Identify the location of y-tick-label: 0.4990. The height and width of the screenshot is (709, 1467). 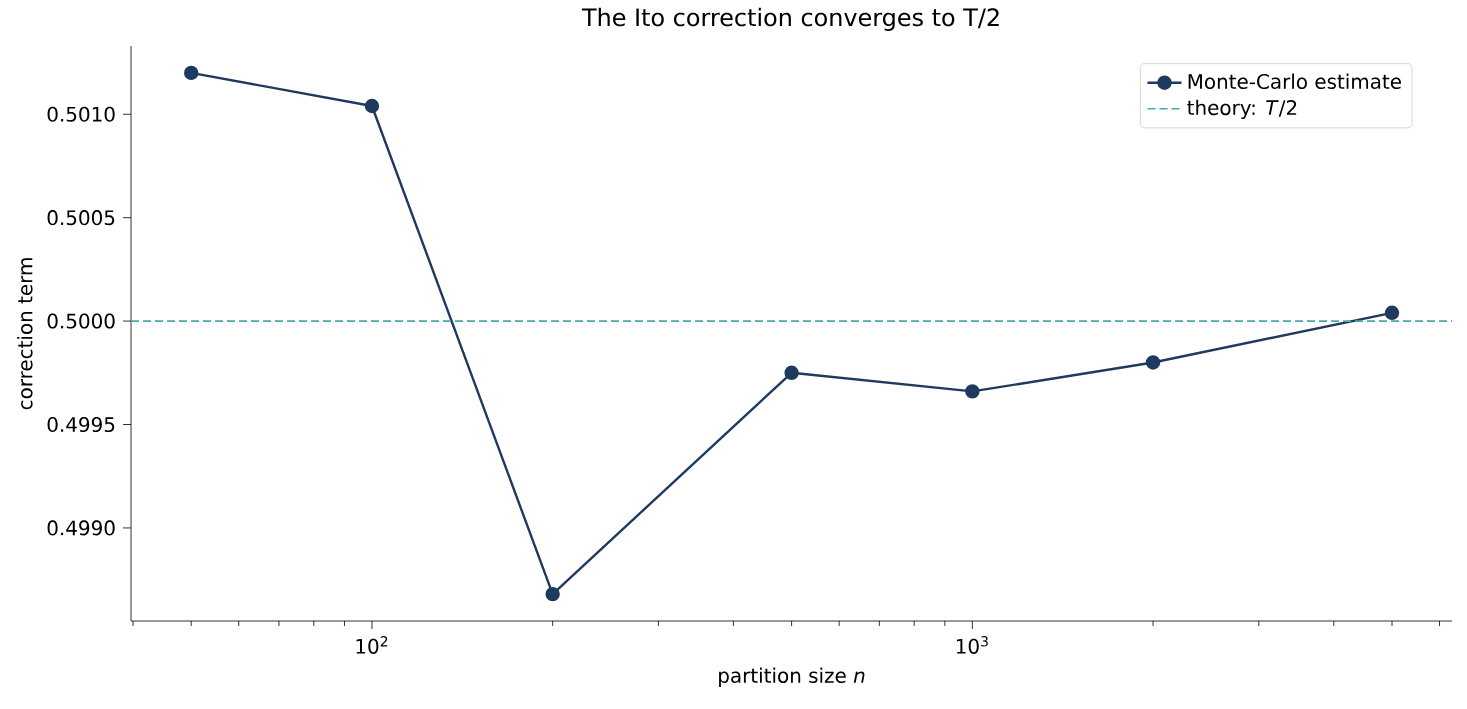
(81, 528).